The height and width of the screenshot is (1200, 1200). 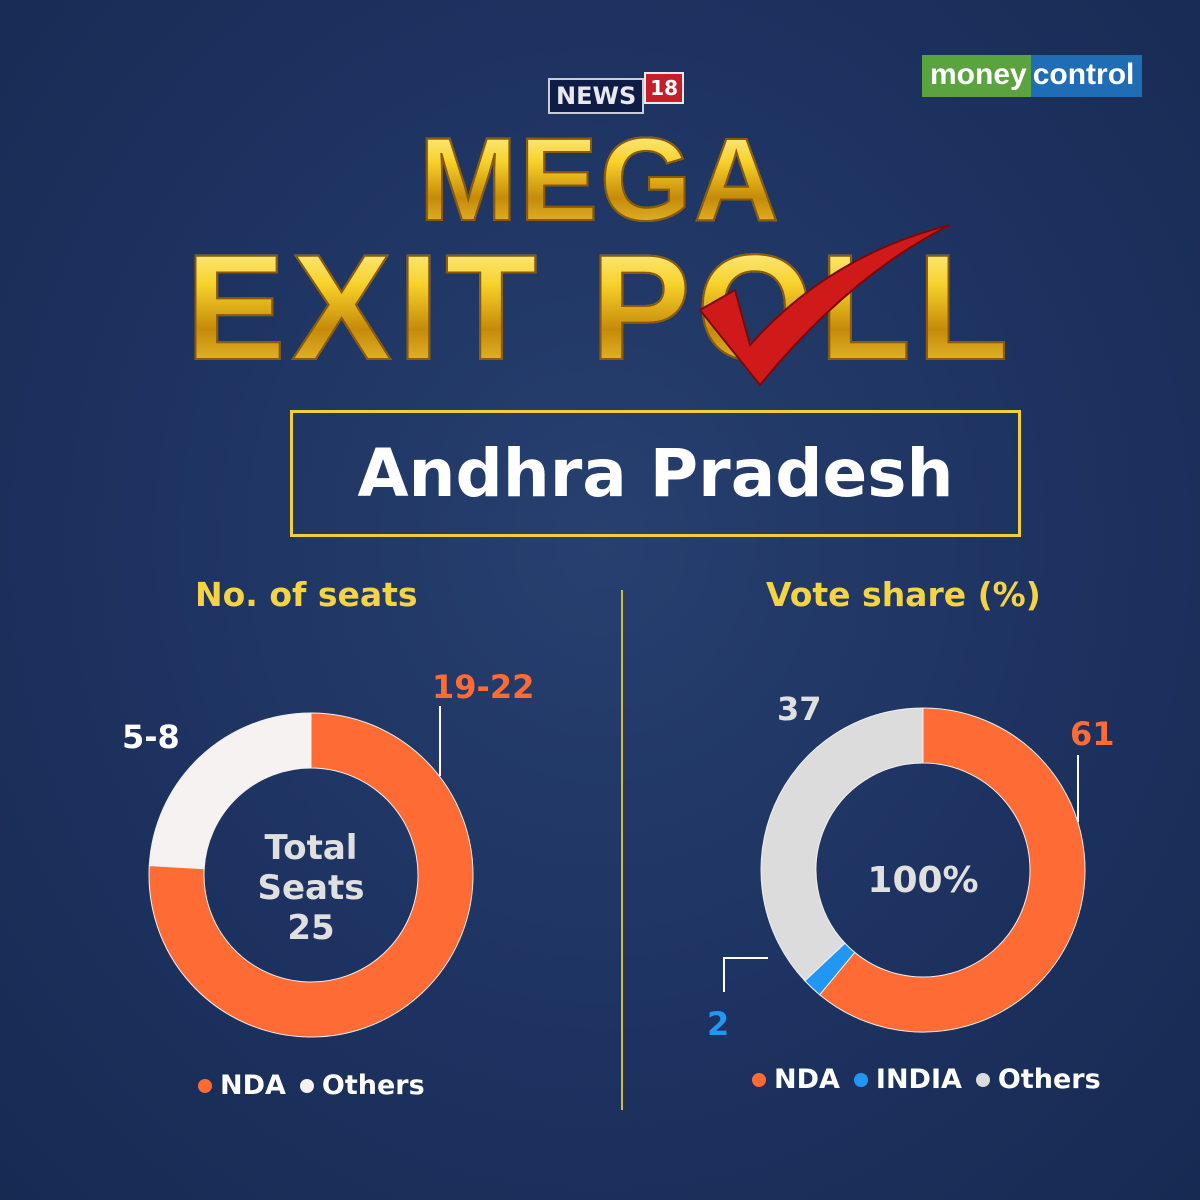 What do you see at coordinates (311, 848) in the screenshot?
I see `center-label-line: Total` at bounding box center [311, 848].